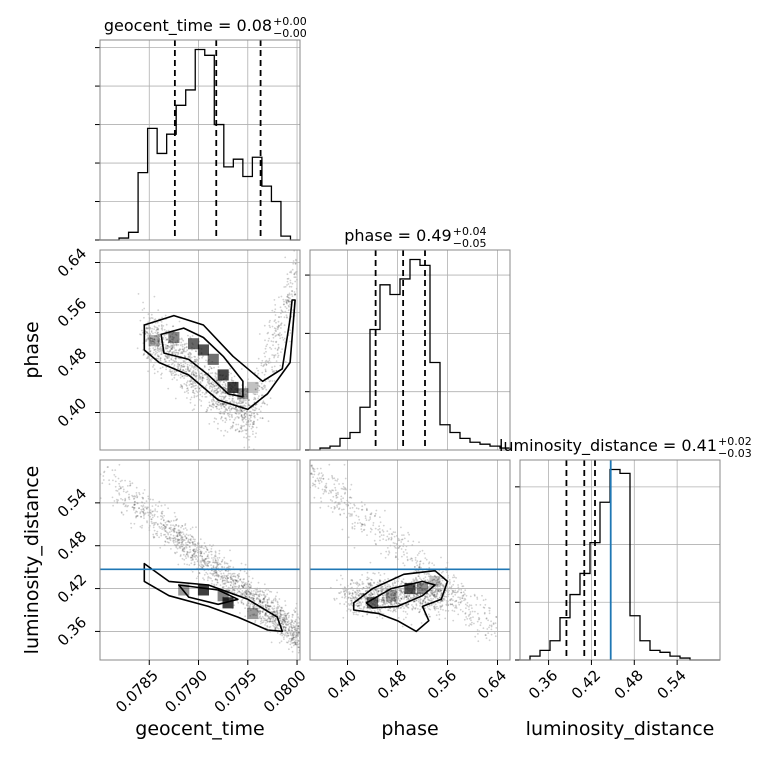 The width and height of the screenshot is (760, 760). Describe the element at coordinates (470, 231) in the screenshot. I see `title-sup: +0.04` at that location.